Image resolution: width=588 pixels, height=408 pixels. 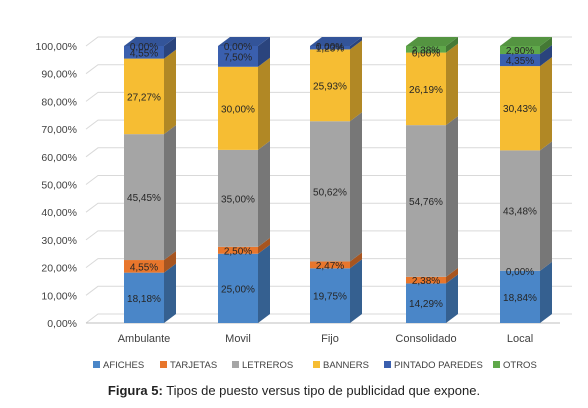 I want to click on data-label: 26,19%, so click(x=426, y=90).